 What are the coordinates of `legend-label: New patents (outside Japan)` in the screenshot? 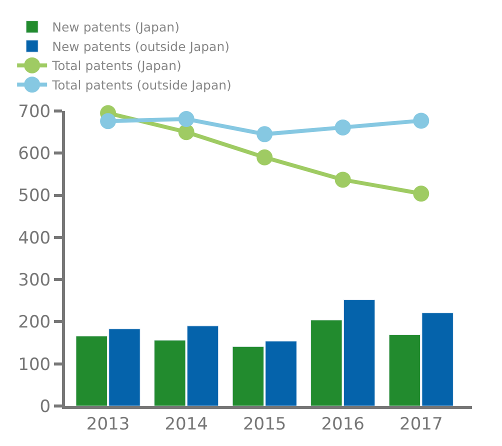 It's located at (141, 46).